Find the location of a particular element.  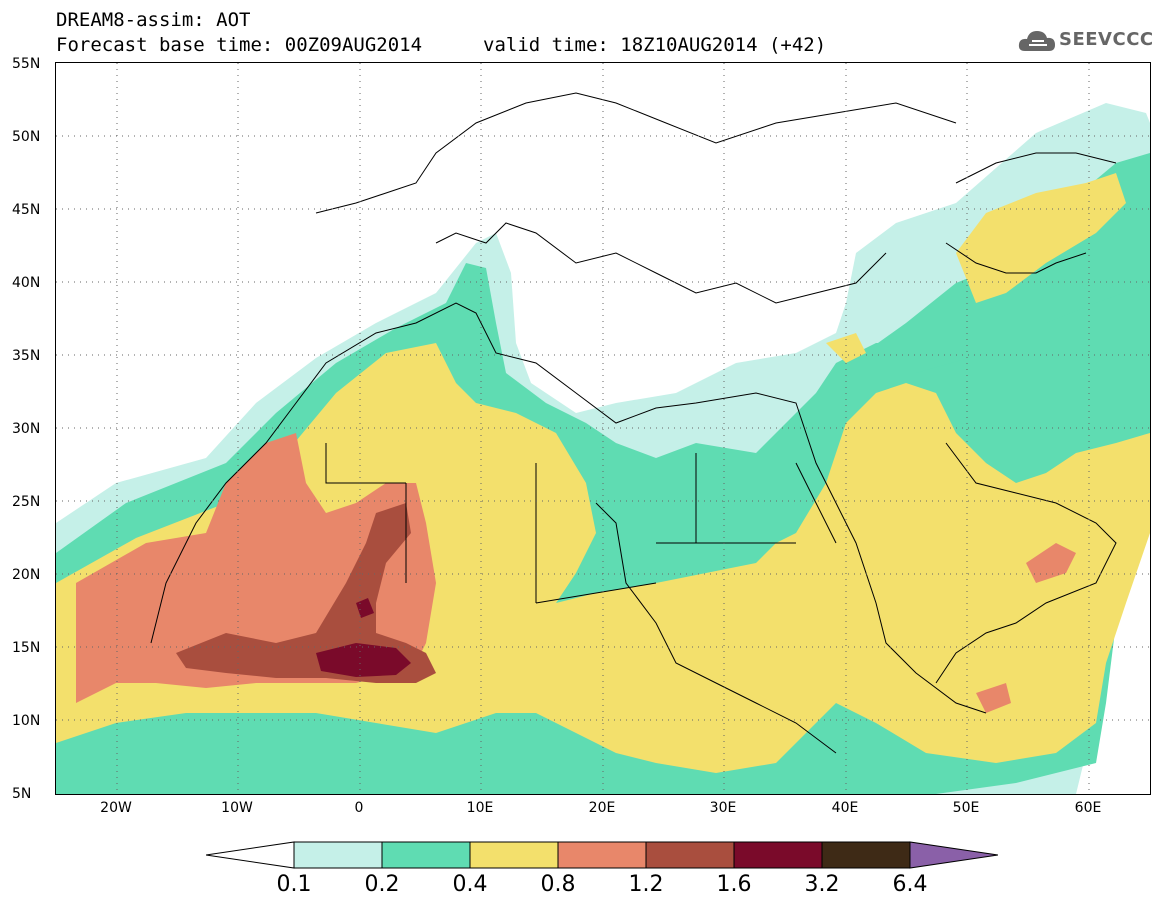

lon-label: 20E is located at coordinates (602, 808).